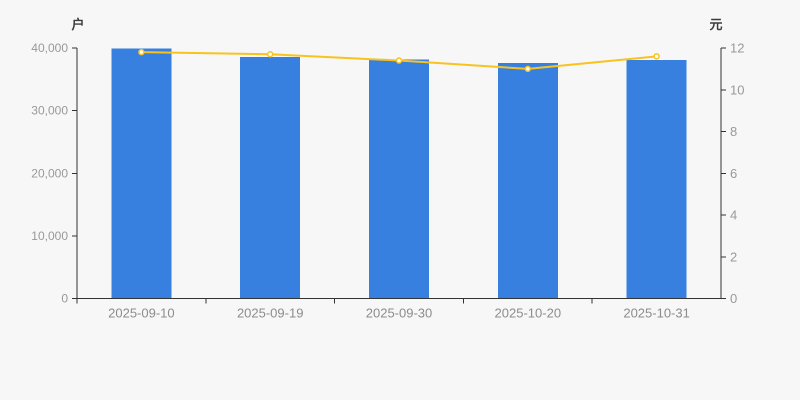  Describe the element at coordinates (733, 298) in the screenshot. I see `y-right-tick-label: 0` at that location.